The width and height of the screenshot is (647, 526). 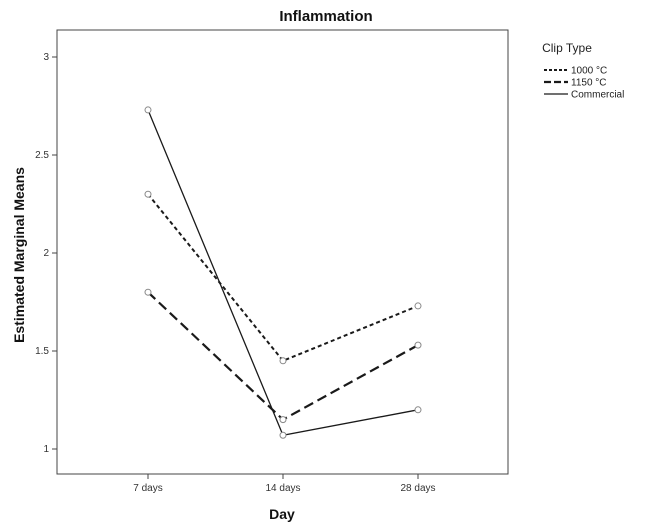 I want to click on y-tick-label: 1, so click(x=46, y=449).